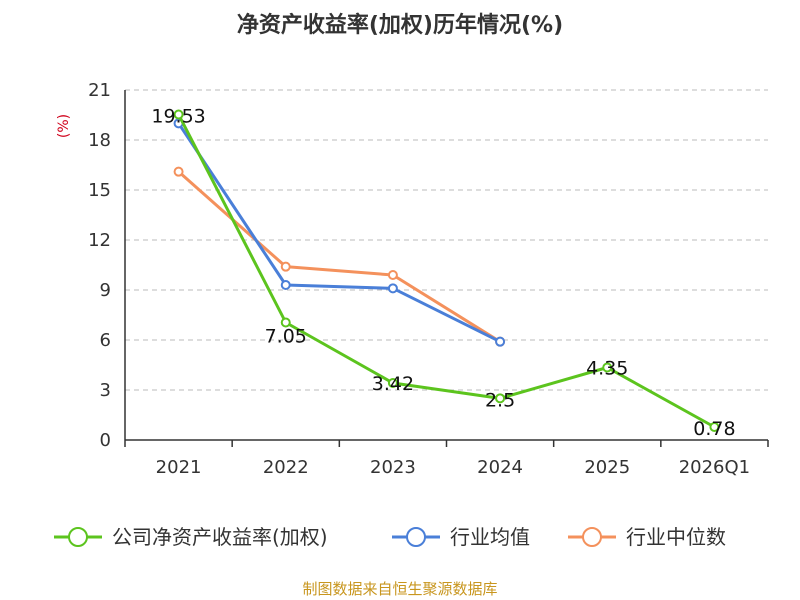 The width and height of the screenshot is (800, 600). What do you see at coordinates (99, 140) in the screenshot?
I see `y-tick-label: 18` at bounding box center [99, 140].